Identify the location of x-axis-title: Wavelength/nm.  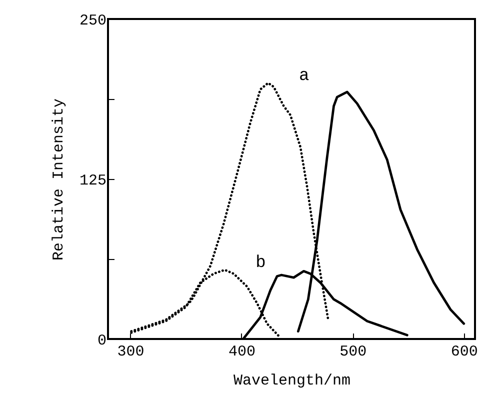
(292, 381).